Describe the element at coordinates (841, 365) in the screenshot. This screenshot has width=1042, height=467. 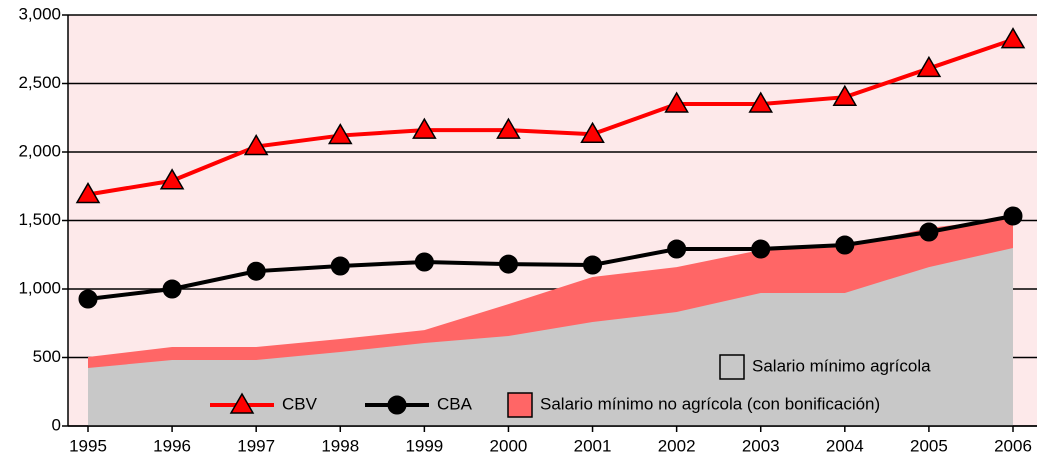
I see `legend-label: Salario mínimo agrícola` at that location.